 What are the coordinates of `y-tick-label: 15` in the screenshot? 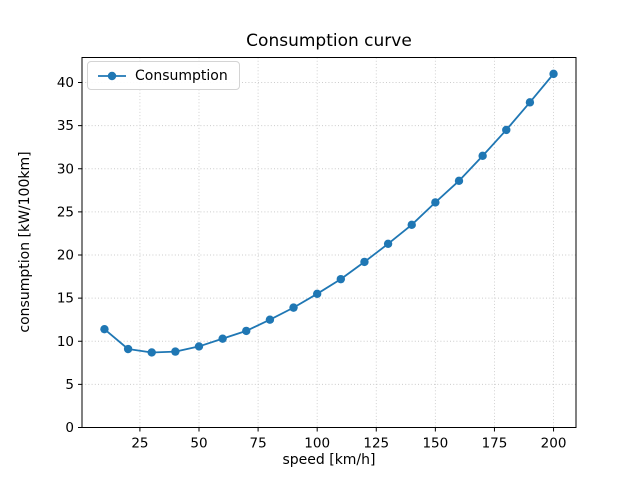 It's located at (65, 299).